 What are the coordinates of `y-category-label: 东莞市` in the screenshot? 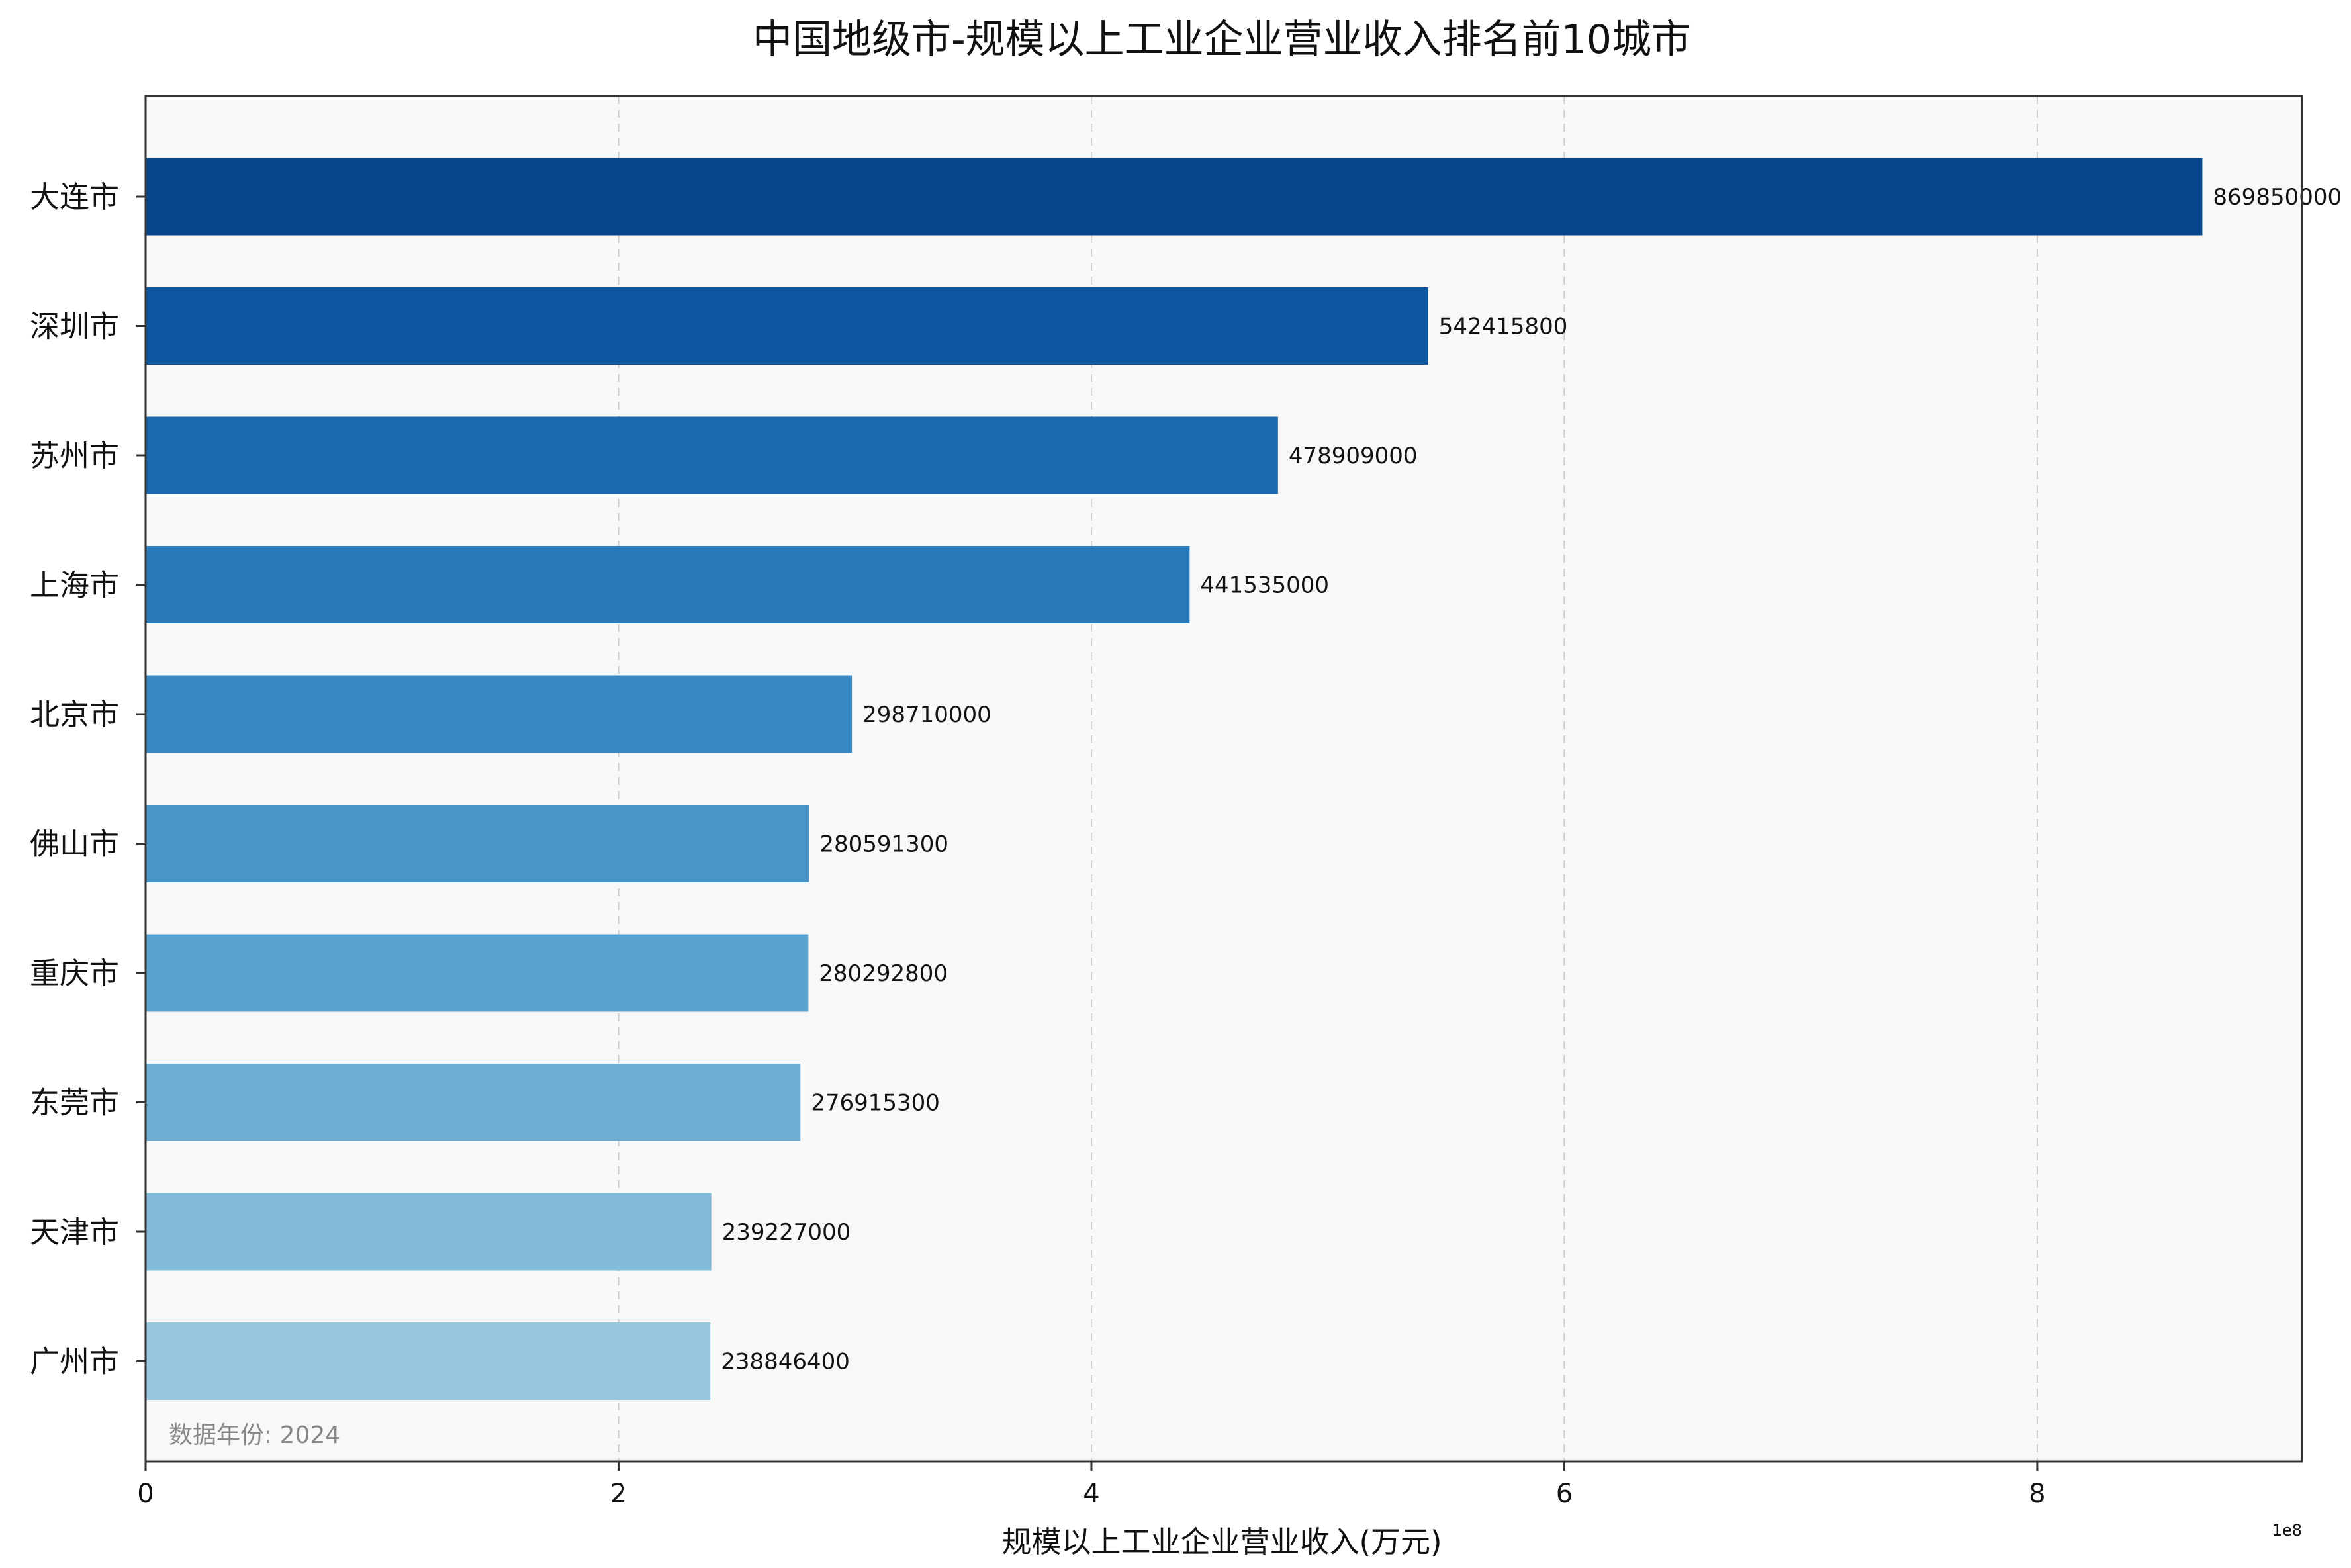 It's located at (74, 1103).